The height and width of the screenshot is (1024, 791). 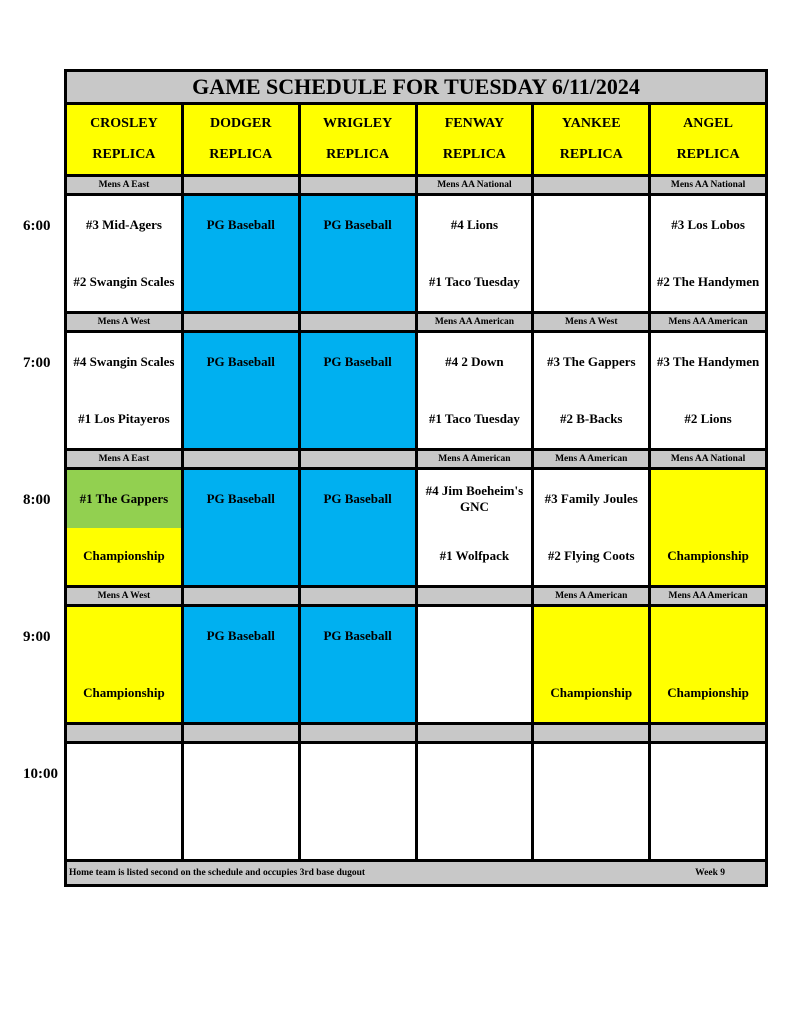 What do you see at coordinates (591, 556) in the screenshot?
I see `home-team: #2 Flying Coots` at bounding box center [591, 556].